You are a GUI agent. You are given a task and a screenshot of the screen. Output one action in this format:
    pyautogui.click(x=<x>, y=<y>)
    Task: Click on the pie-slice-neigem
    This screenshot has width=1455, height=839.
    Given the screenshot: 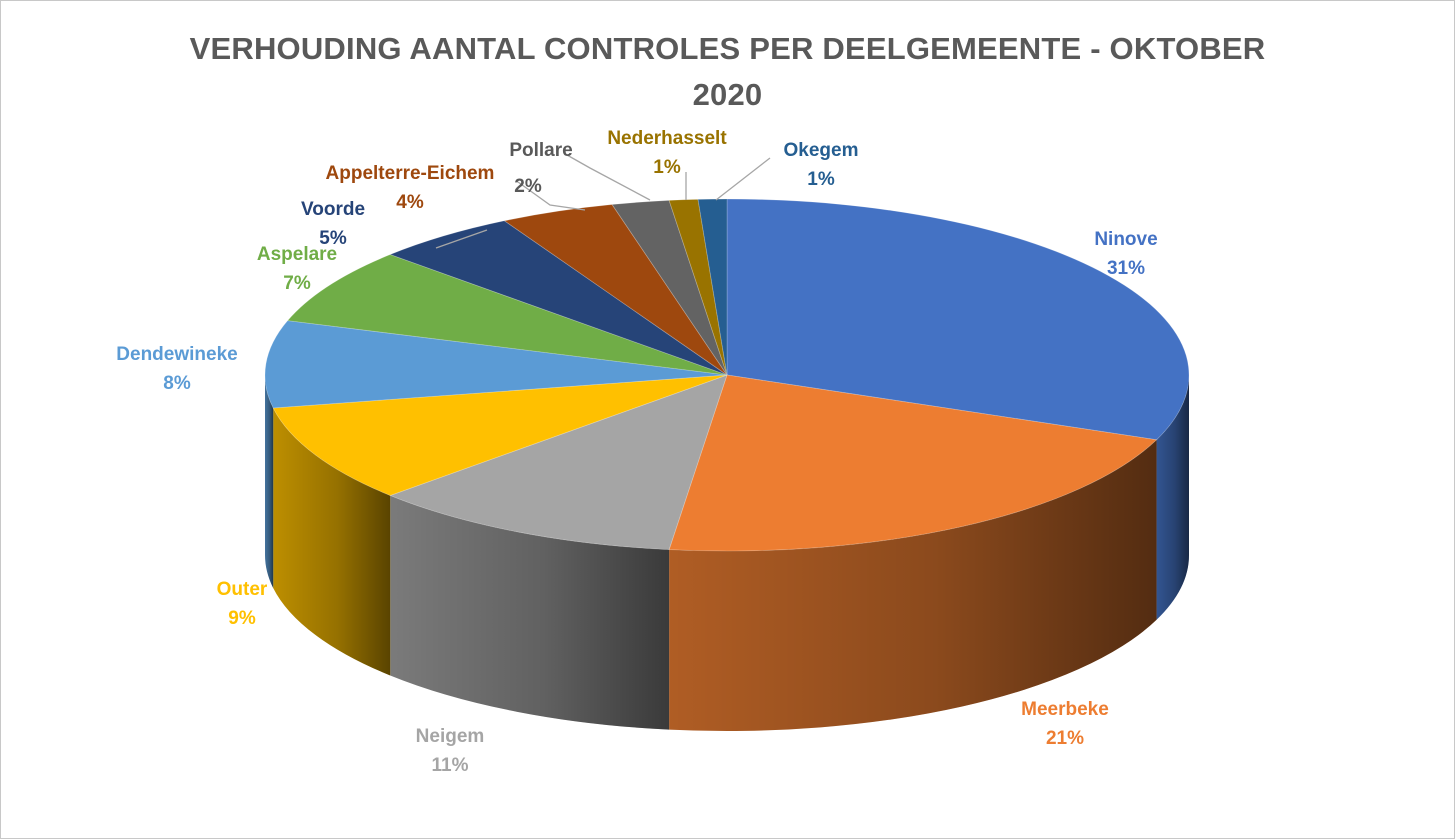 What is the action you would take?
    pyautogui.click(x=558, y=462)
    